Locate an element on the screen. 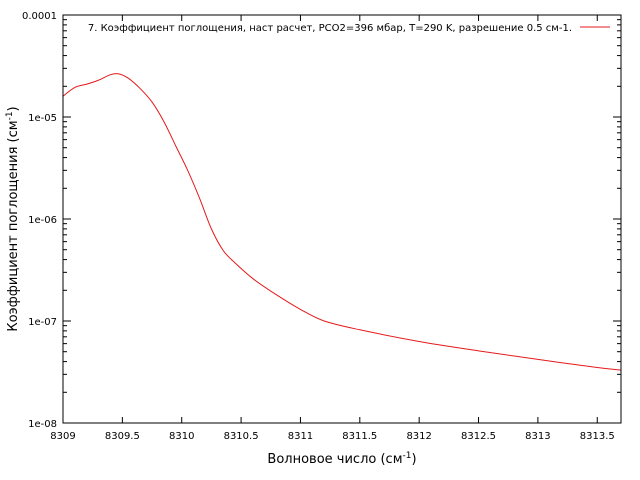 The width and height of the screenshot is (640, 480). y-axis-title: Коэффициент поглощения (см-1) is located at coordinates (13, 218).